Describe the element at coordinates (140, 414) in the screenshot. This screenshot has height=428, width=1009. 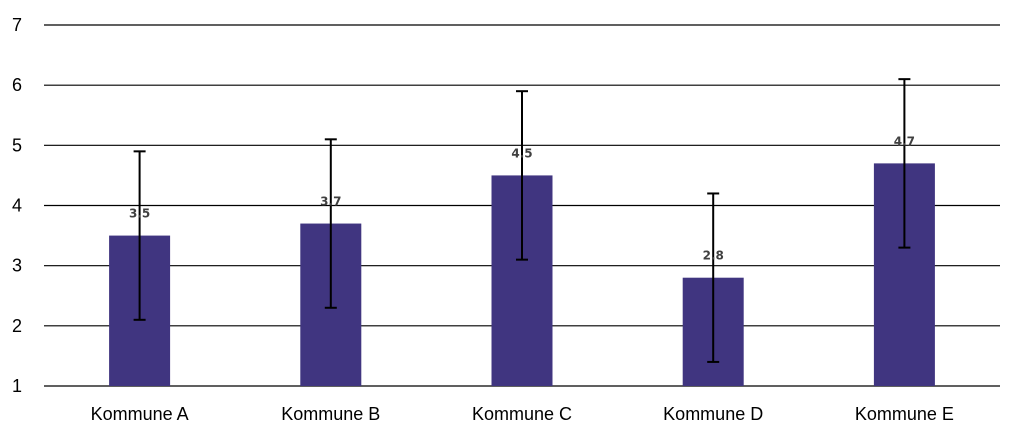
I see `x-tick-label: Kommune A` at that location.